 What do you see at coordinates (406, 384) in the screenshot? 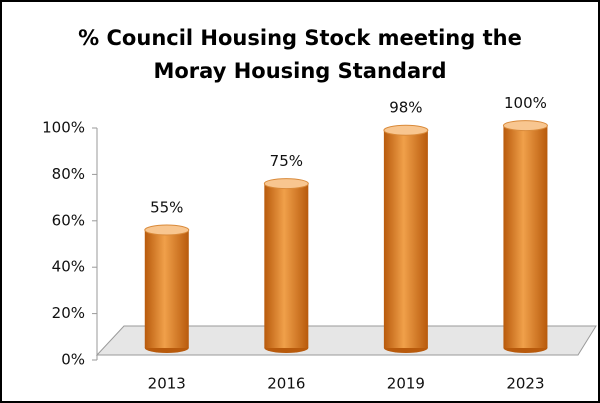
I see `x-tick-label: 2019` at bounding box center [406, 384].